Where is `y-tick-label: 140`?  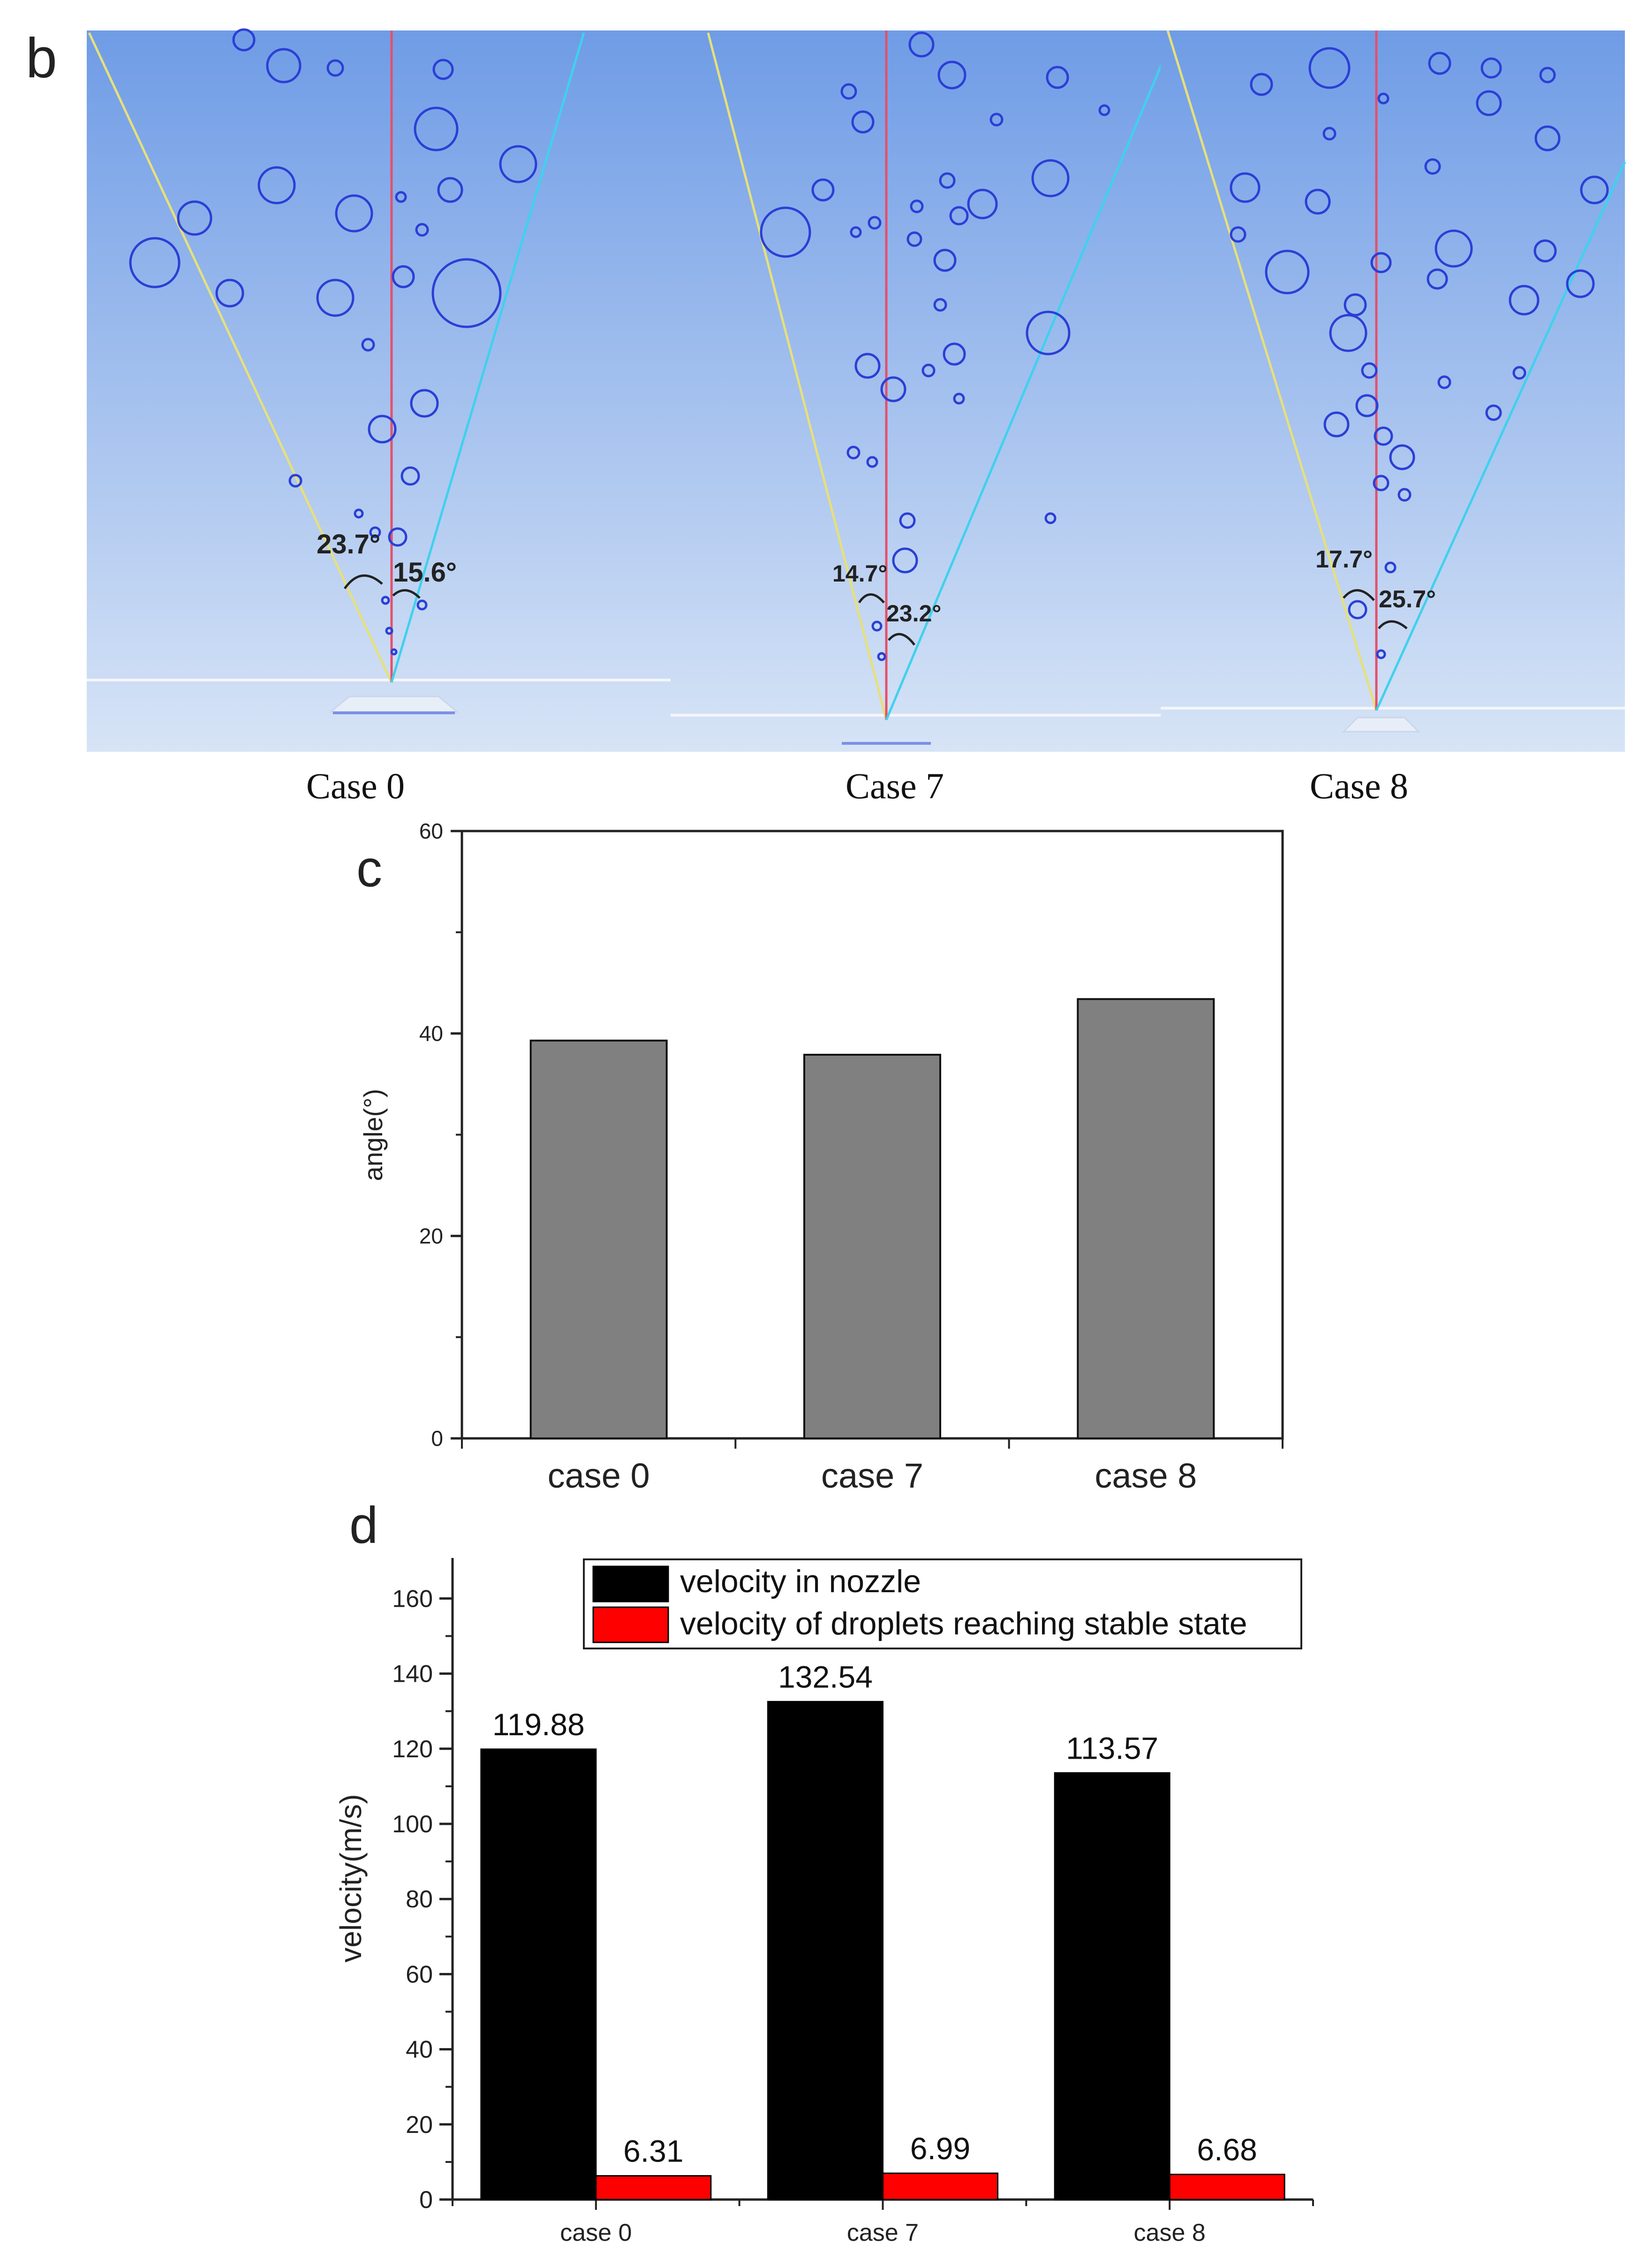 y-tick-label: 140 is located at coordinates (412, 1674).